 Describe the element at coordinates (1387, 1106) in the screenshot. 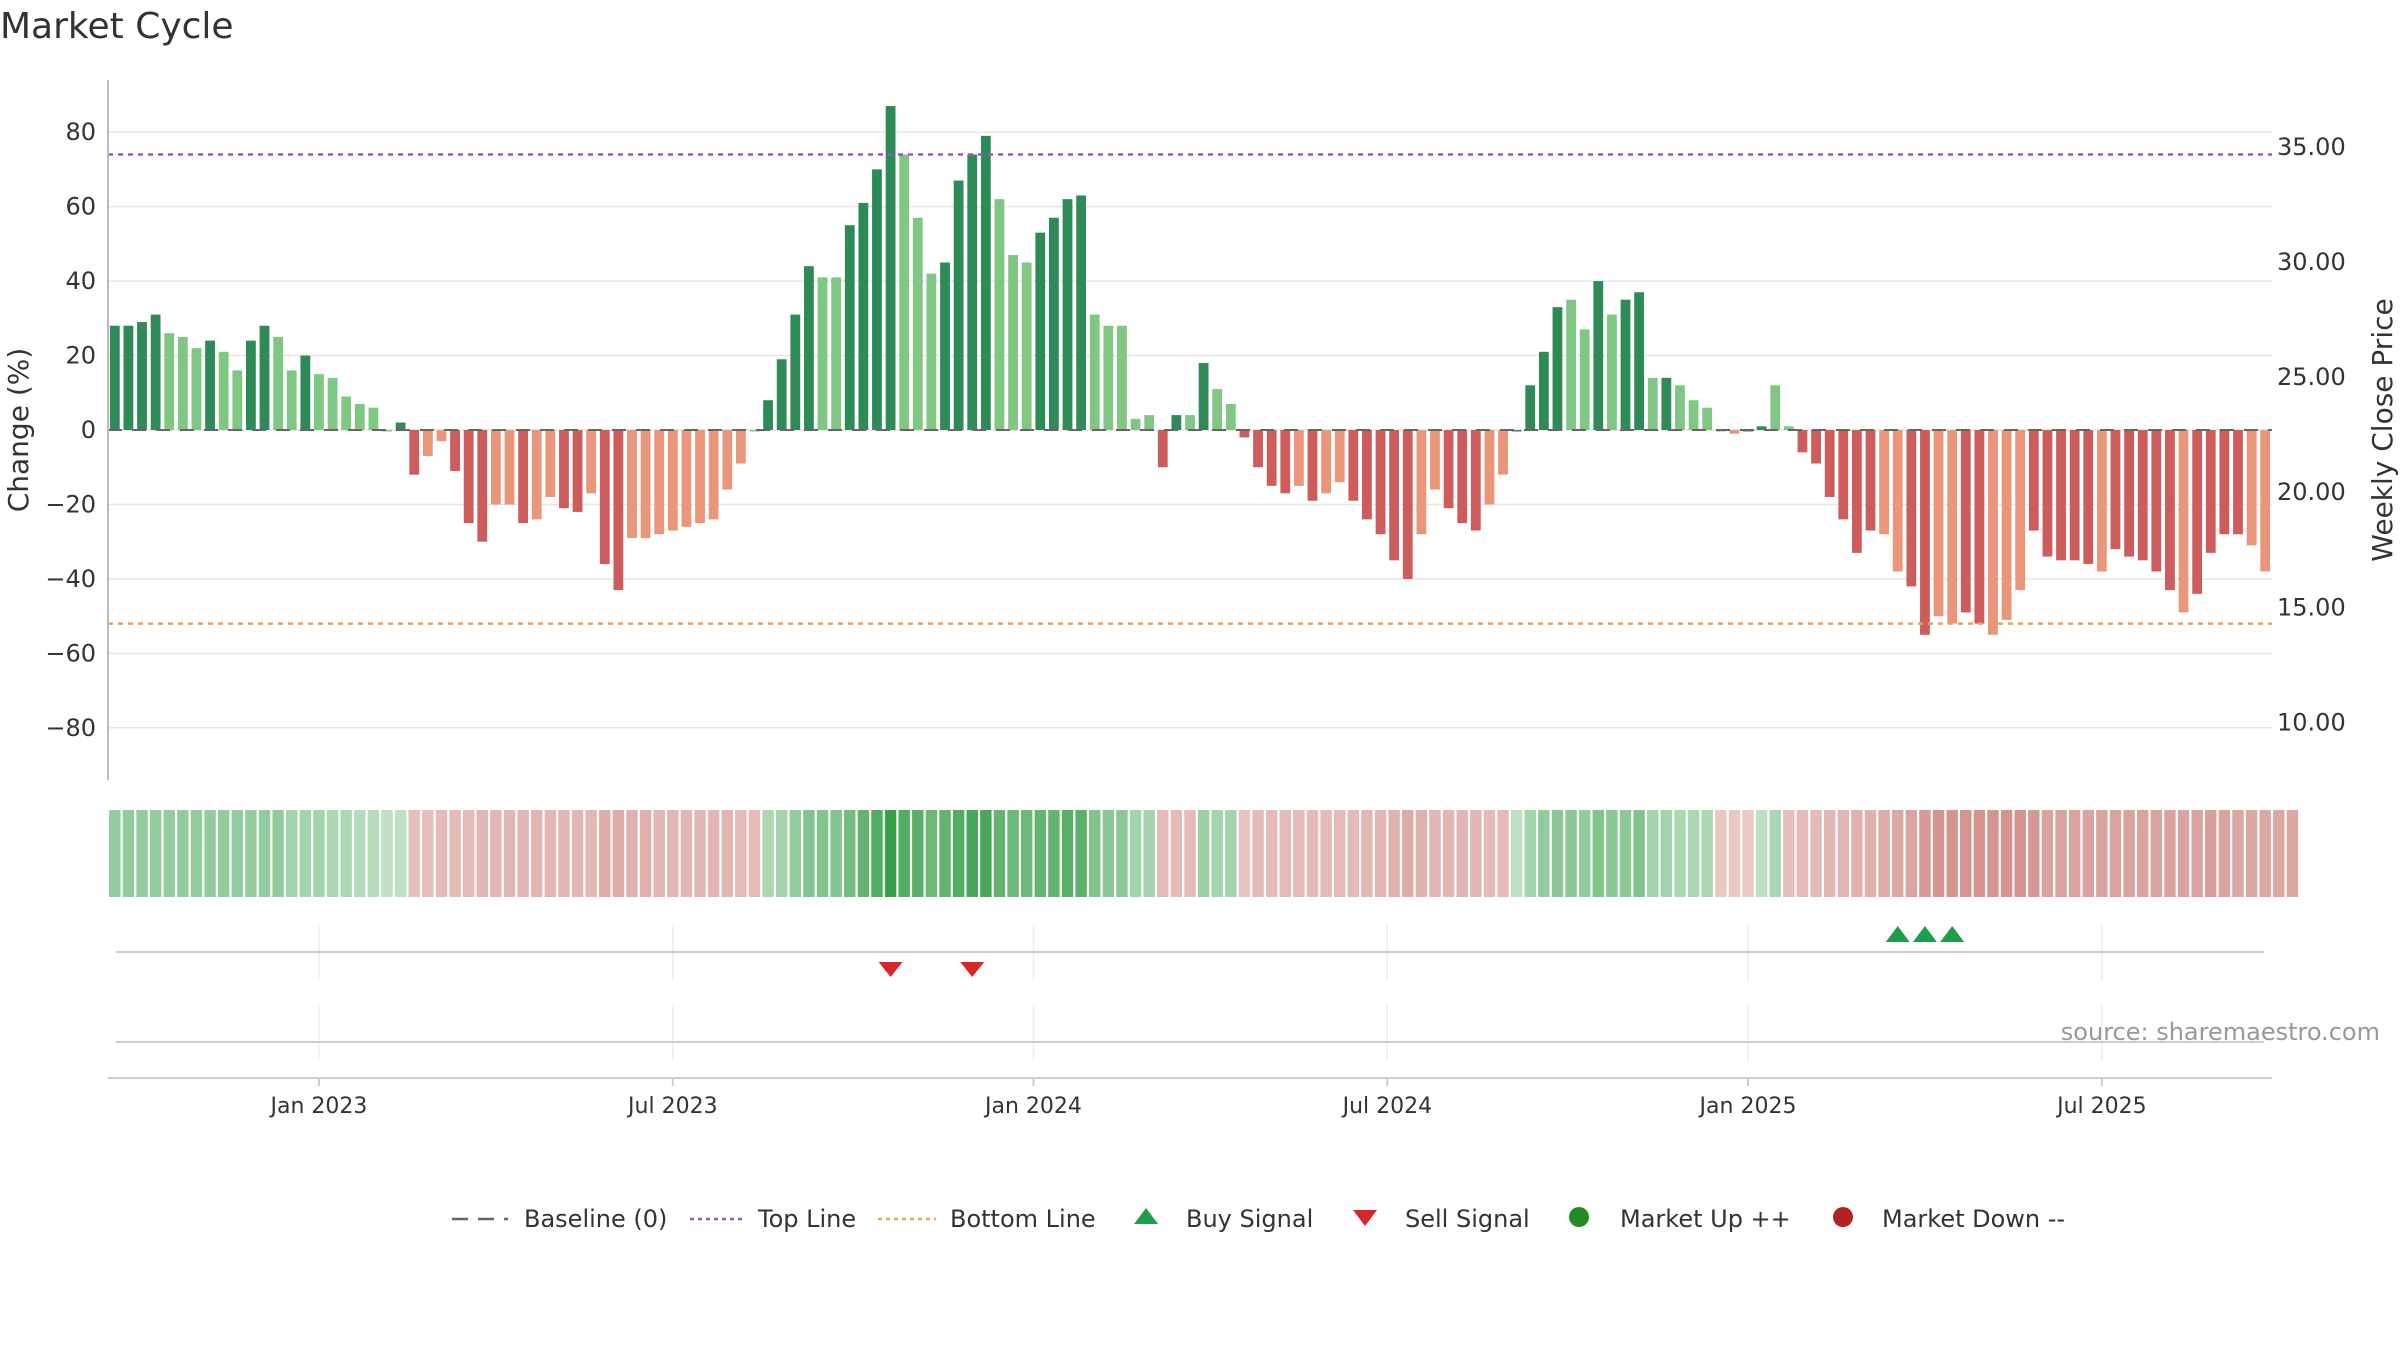

I see `x-tick-label: Jul 2024` at that location.